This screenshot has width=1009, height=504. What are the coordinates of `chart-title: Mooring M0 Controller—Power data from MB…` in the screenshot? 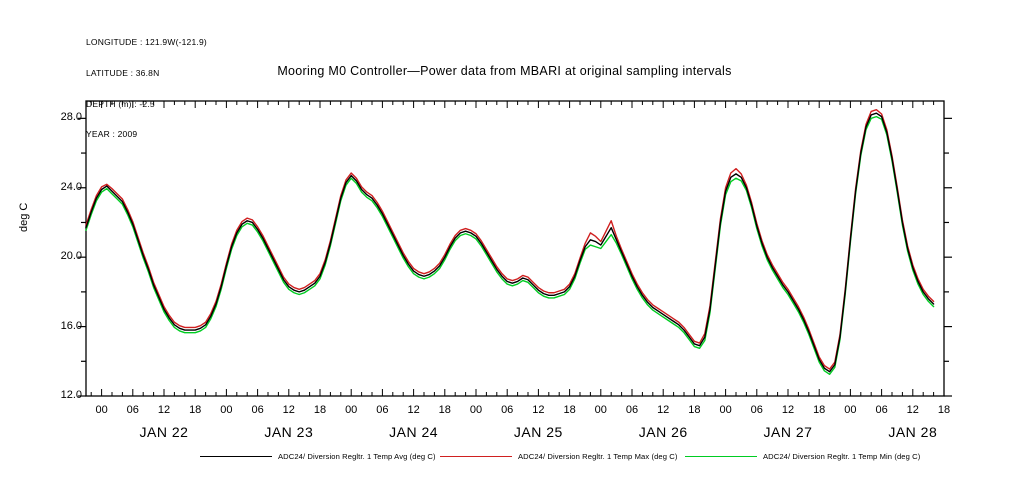 It's located at (504, 71).